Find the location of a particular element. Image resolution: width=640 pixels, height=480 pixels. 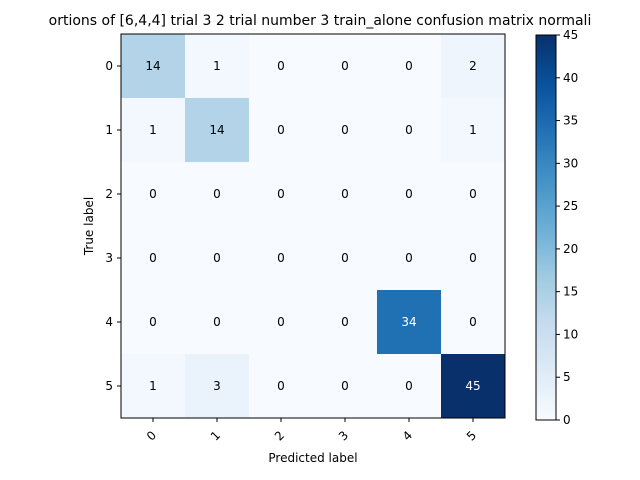

cell-value-label: 45 is located at coordinates (472, 386).